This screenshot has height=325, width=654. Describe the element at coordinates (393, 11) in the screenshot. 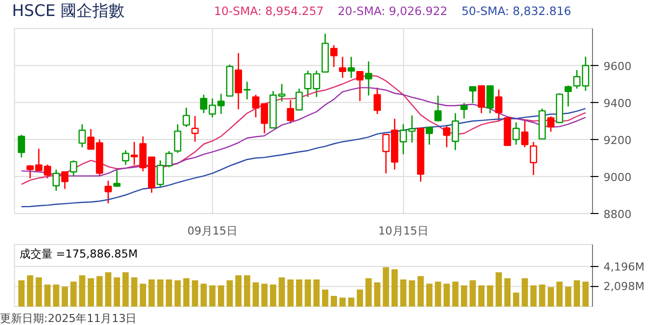

I see `text: 20-SMA: 9,026.922` at that location.